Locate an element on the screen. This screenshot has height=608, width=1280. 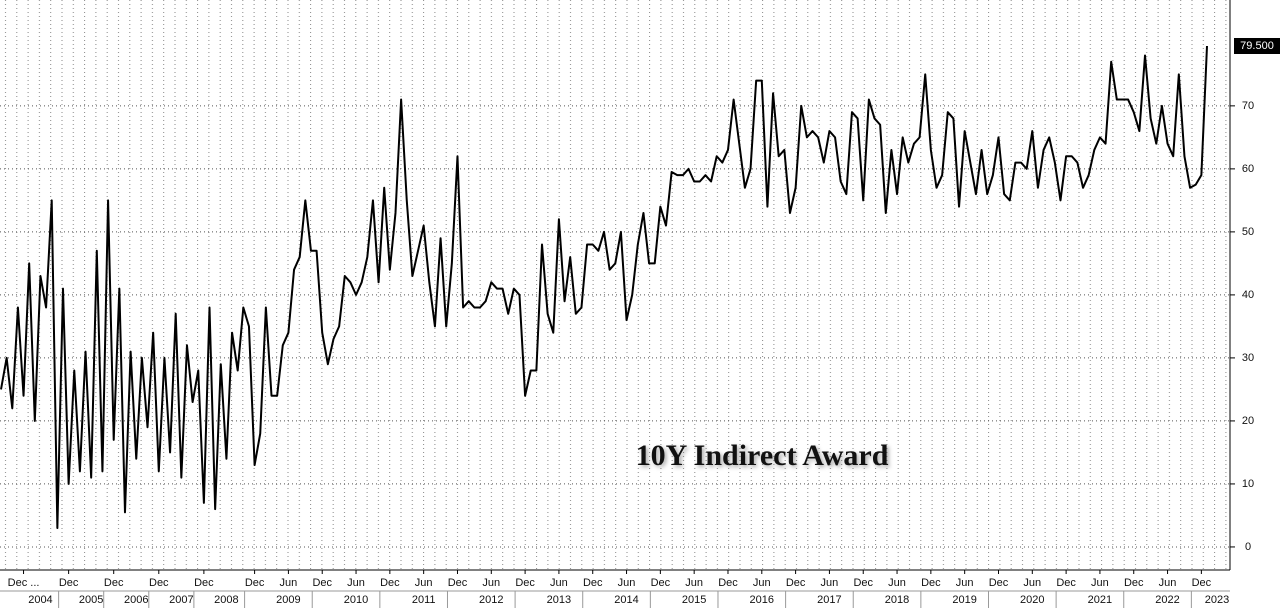
last-value-box is located at coordinates (1257, 45).